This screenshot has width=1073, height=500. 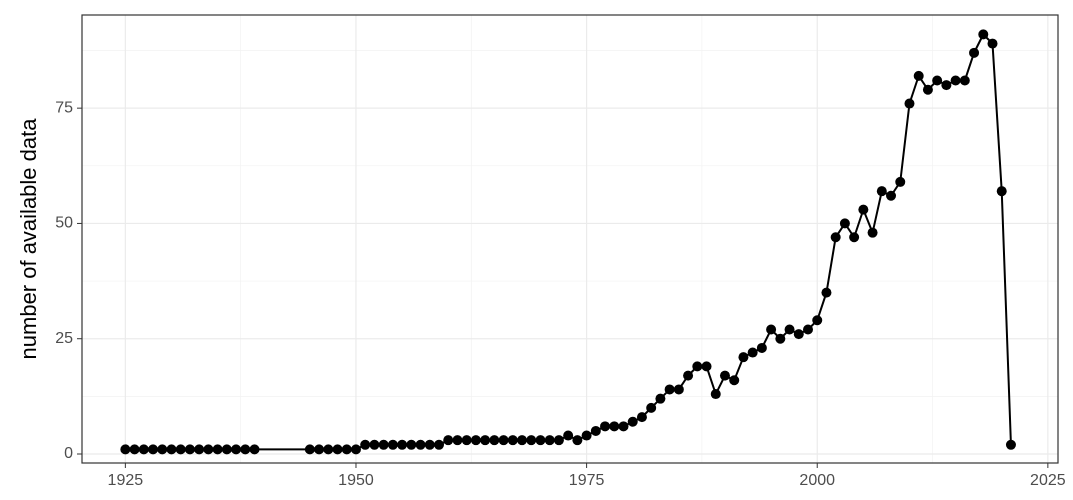 What do you see at coordinates (64, 338) in the screenshot?
I see `y-tick-label: 25` at bounding box center [64, 338].